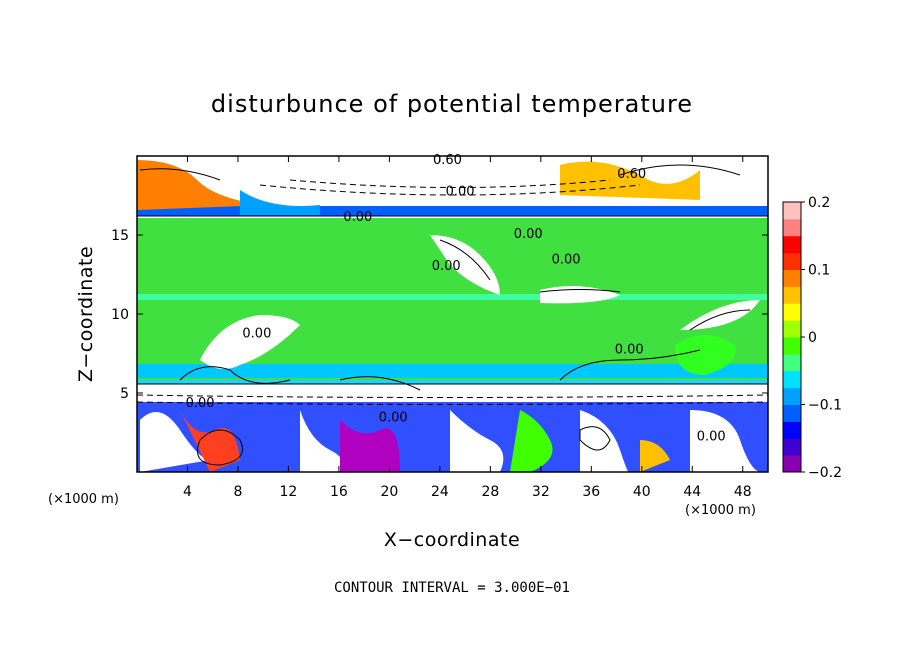 Image resolution: width=904 pixels, height=654 pixels. What do you see at coordinates (591, 492) in the screenshot?
I see `x-tick-label: 36` at bounding box center [591, 492].